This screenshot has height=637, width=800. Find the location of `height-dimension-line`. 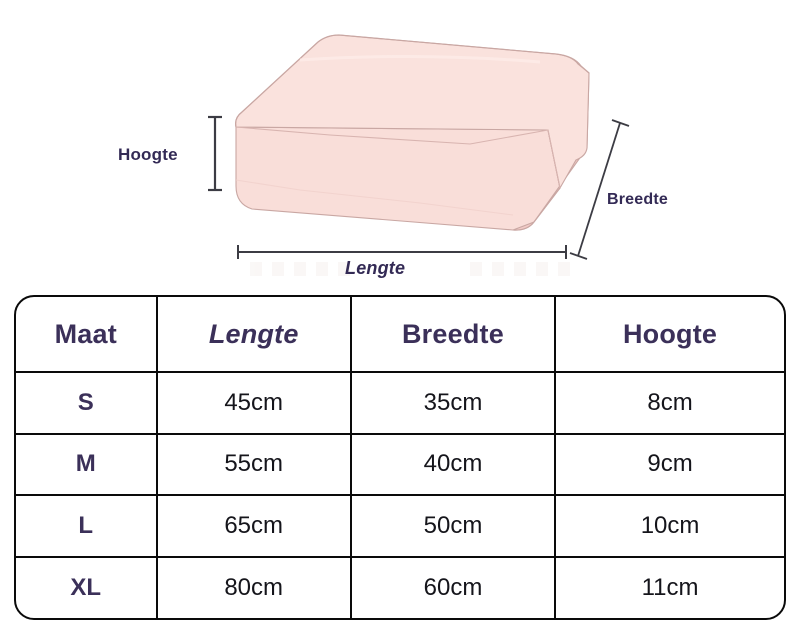

height-dimension-line is located at coordinates (215, 153).